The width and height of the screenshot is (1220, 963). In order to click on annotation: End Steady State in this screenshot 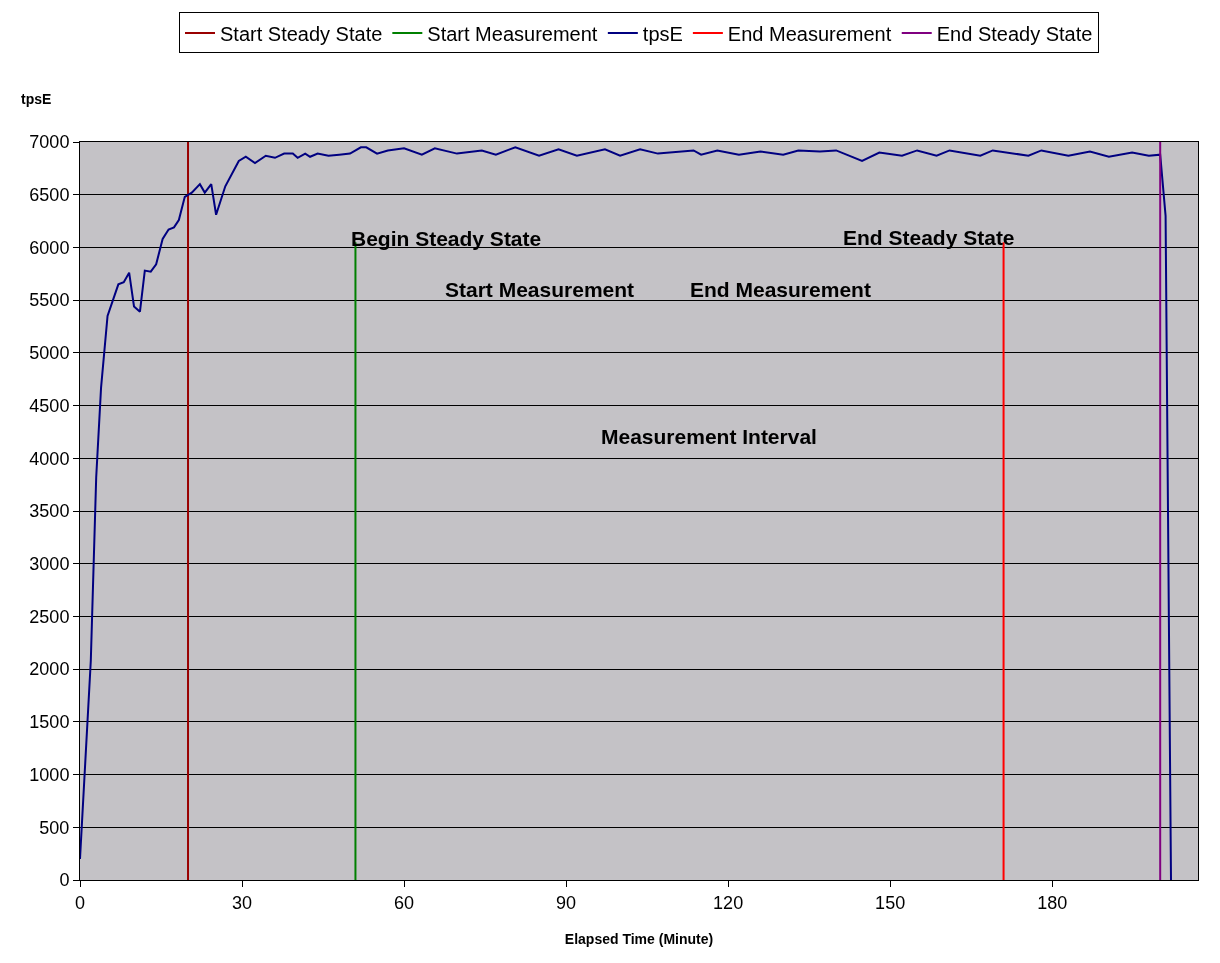, I will do `click(929, 237)`.